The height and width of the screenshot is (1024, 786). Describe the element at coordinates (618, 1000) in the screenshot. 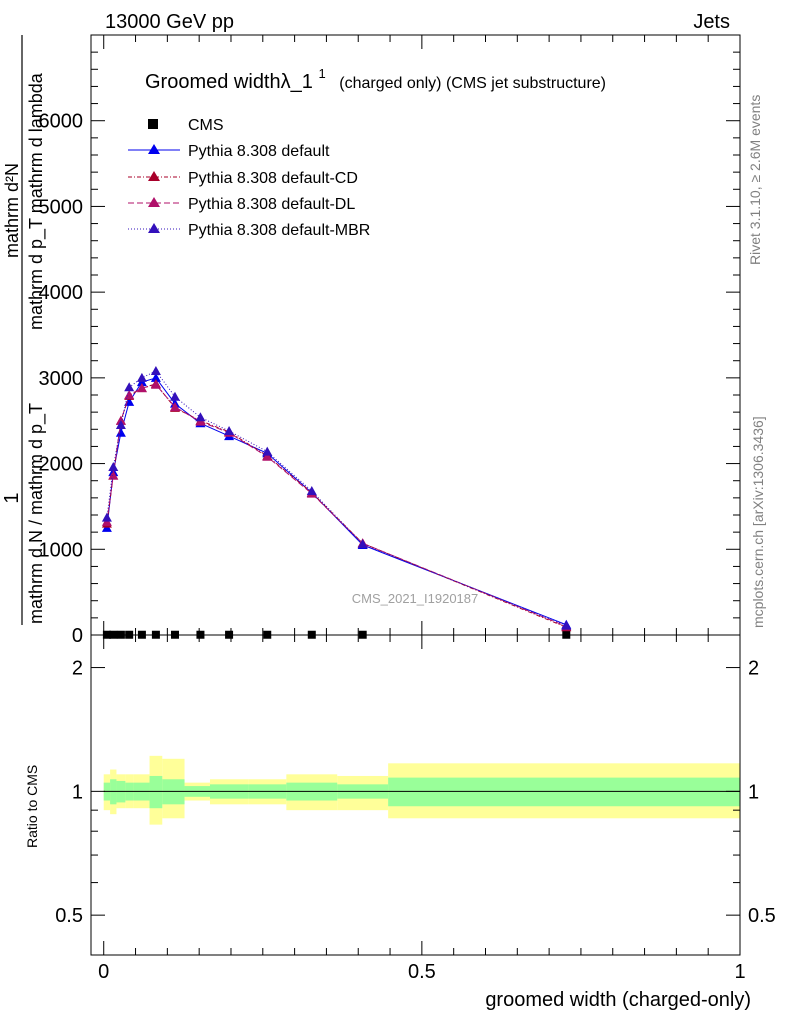

I see `x-axis-label: groomed width (charged-only)` at that location.